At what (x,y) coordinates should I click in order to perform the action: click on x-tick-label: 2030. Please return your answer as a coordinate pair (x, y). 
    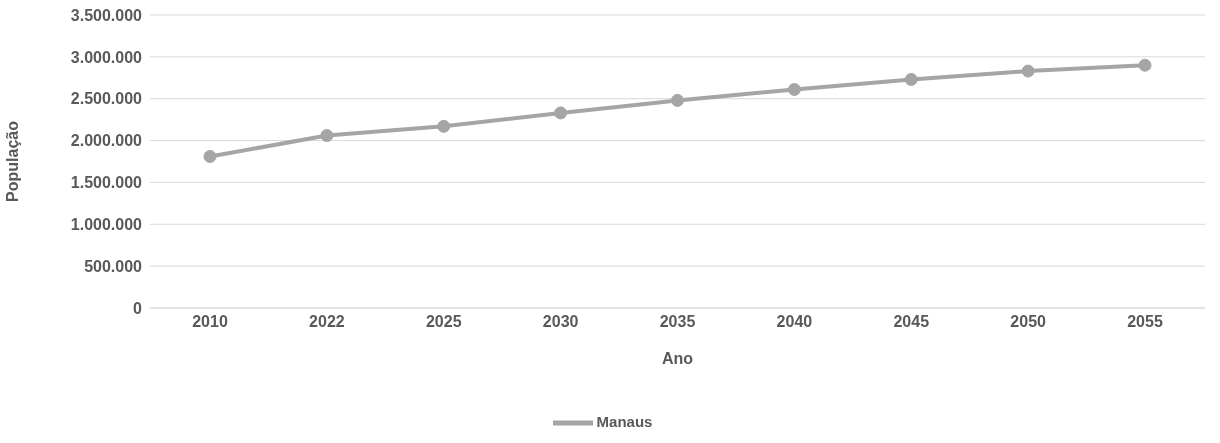
    Looking at the image, I should click on (560, 322).